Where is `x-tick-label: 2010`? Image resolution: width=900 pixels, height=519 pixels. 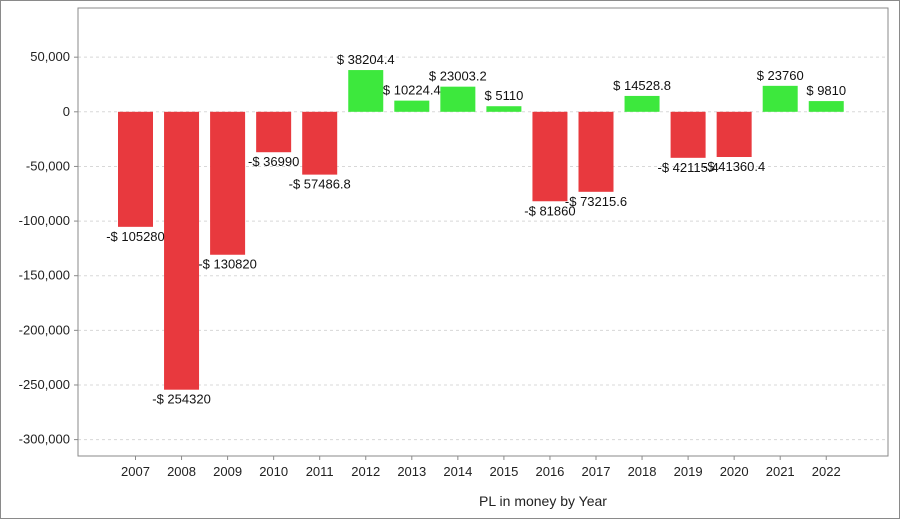
x-tick-label: 2010 is located at coordinates (273, 471).